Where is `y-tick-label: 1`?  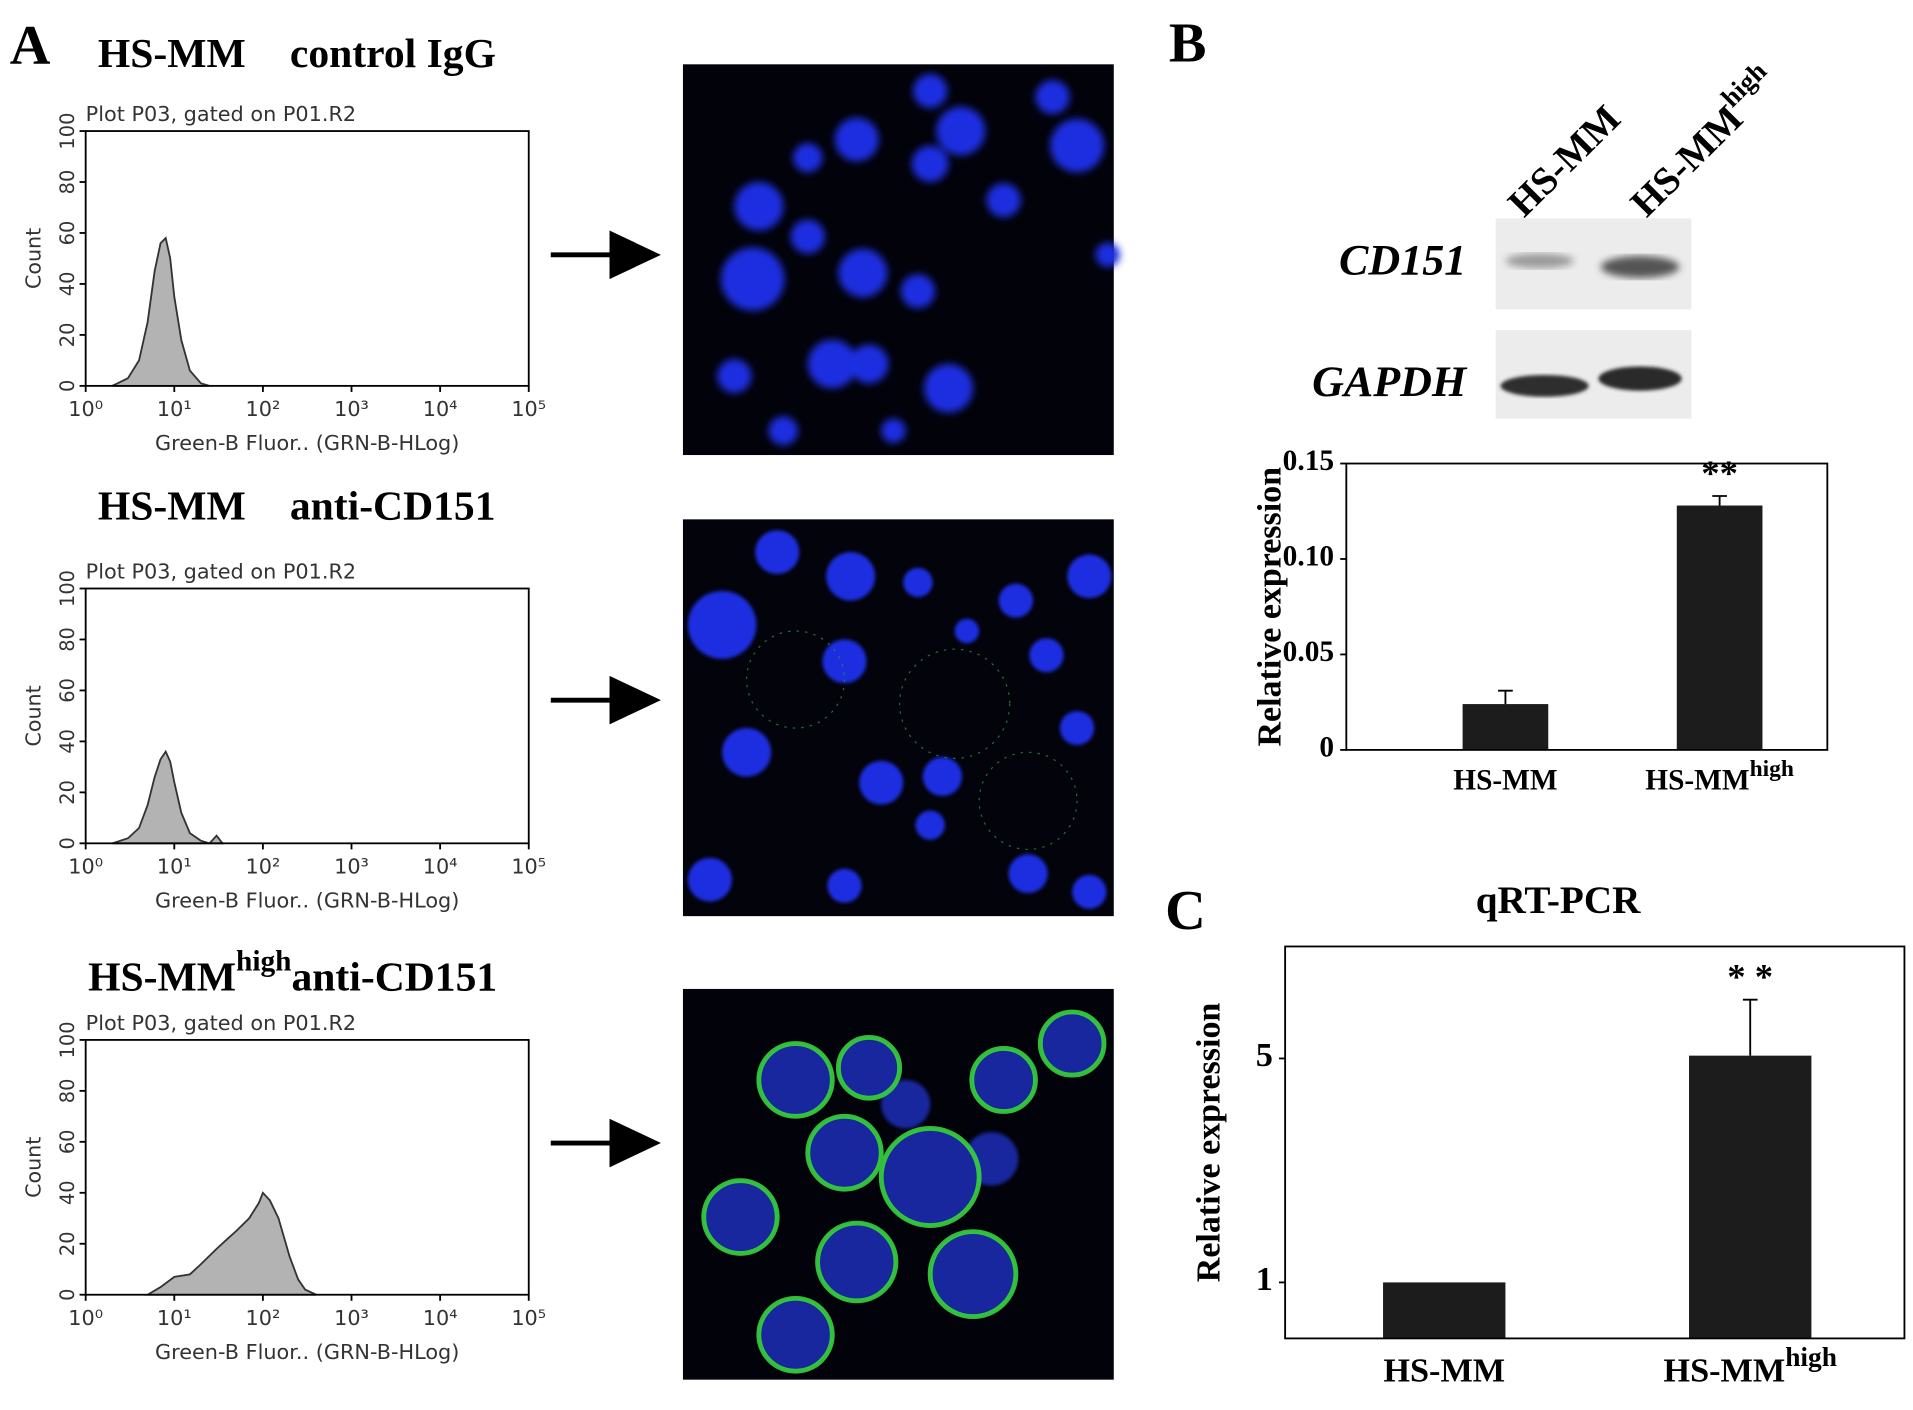 y-tick-label: 1 is located at coordinates (1264, 1279).